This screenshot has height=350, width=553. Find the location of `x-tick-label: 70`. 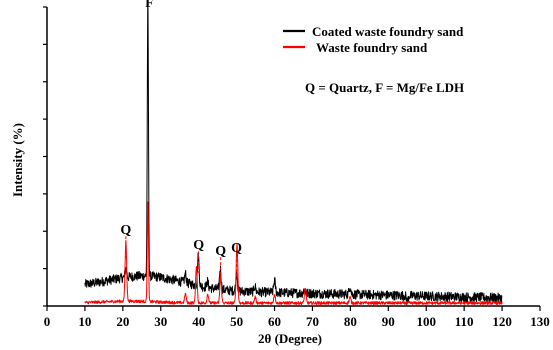

x-tick-label: 70 is located at coordinates (312, 321).